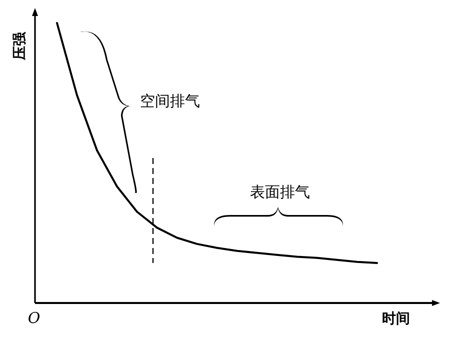 The image size is (452, 337). I want to click on text: O, so click(34, 318).